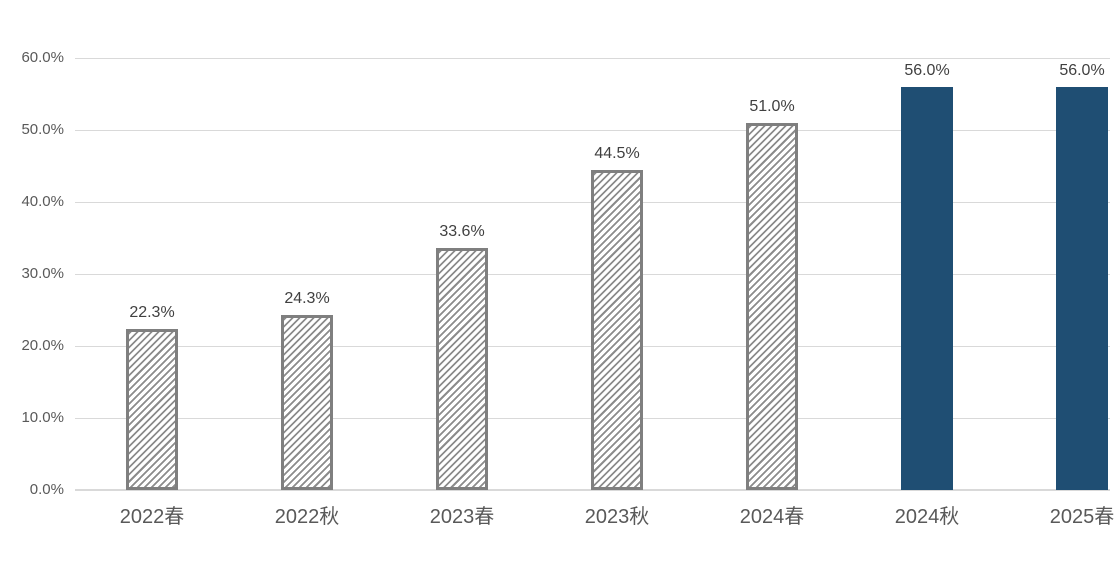 The width and height of the screenshot is (1120, 586). Describe the element at coordinates (152, 409) in the screenshot. I see `bar-2022春` at that location.